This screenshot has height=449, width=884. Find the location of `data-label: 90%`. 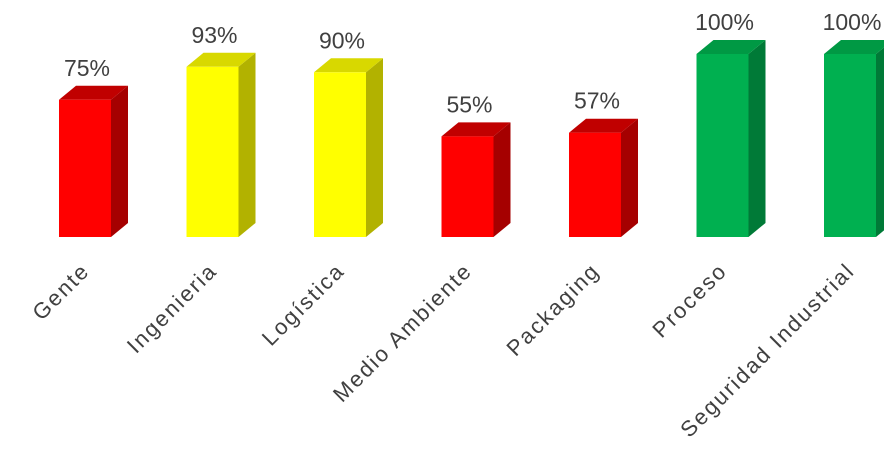

data-label: 90% is located at coordinates (342, 40).